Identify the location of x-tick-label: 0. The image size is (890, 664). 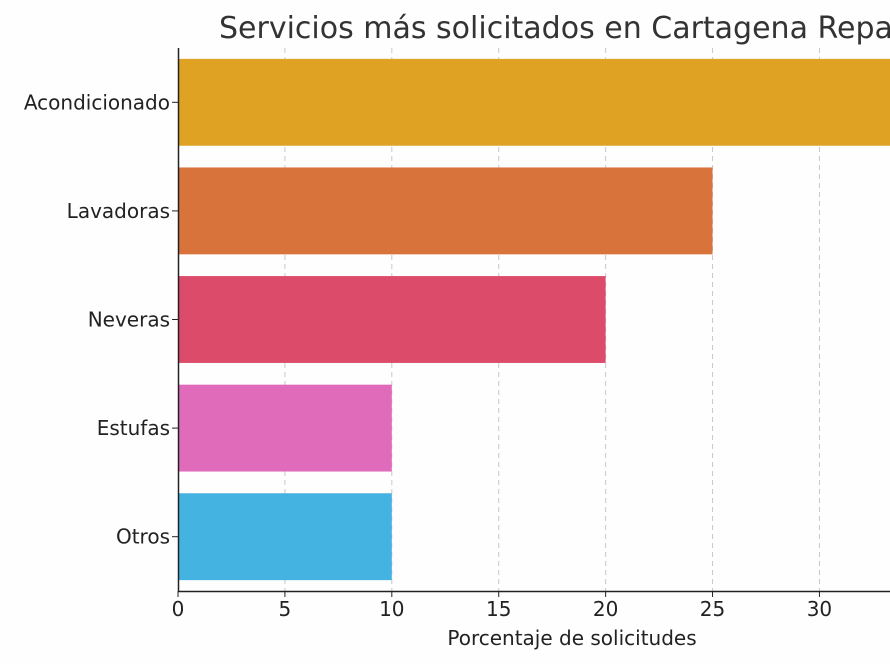
(178, 609).